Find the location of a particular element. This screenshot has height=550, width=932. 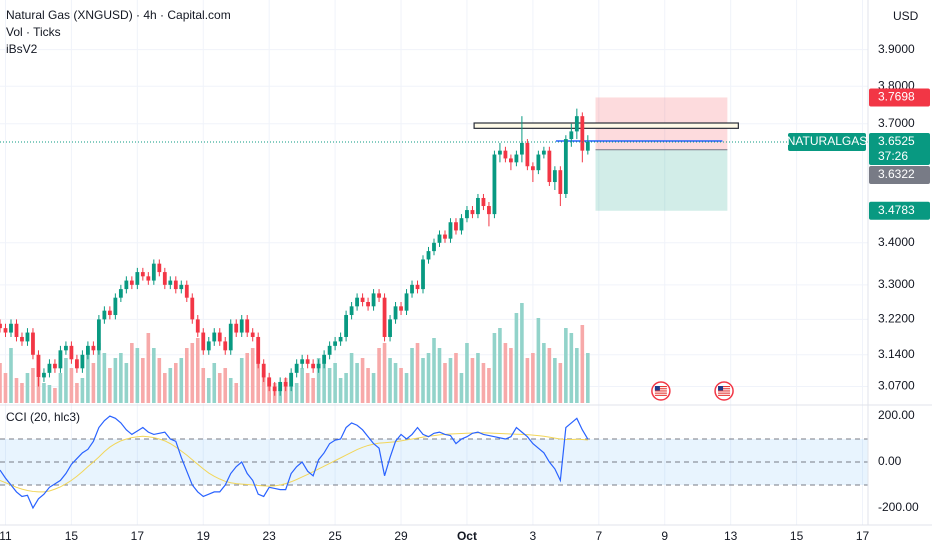

y-tick-label: 3.4000 is located at coordinates (896, 242).